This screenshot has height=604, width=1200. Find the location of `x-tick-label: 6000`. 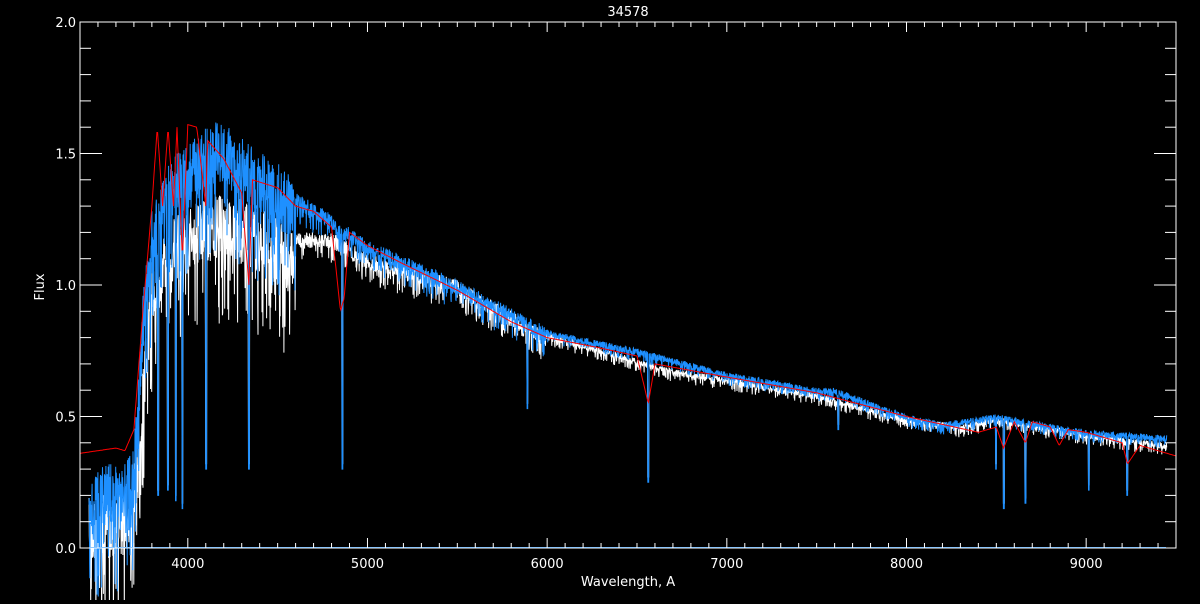

x-tick-label: 6000 is located at coordinates (547, 564).